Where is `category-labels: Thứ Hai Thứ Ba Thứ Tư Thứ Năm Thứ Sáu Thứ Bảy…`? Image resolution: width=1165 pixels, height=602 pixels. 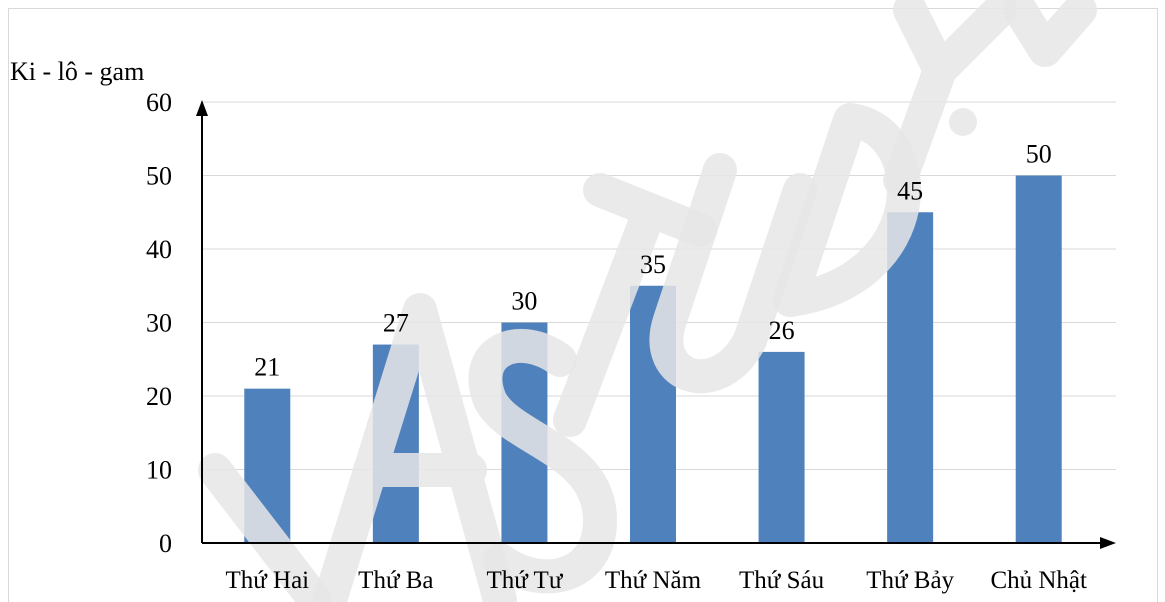 category-labels: Thứ Hai Thứ Ba Thứ Tư Thứ Năm Thứ Sáu Thứ Bảy… is located at coordinates (656, 580).